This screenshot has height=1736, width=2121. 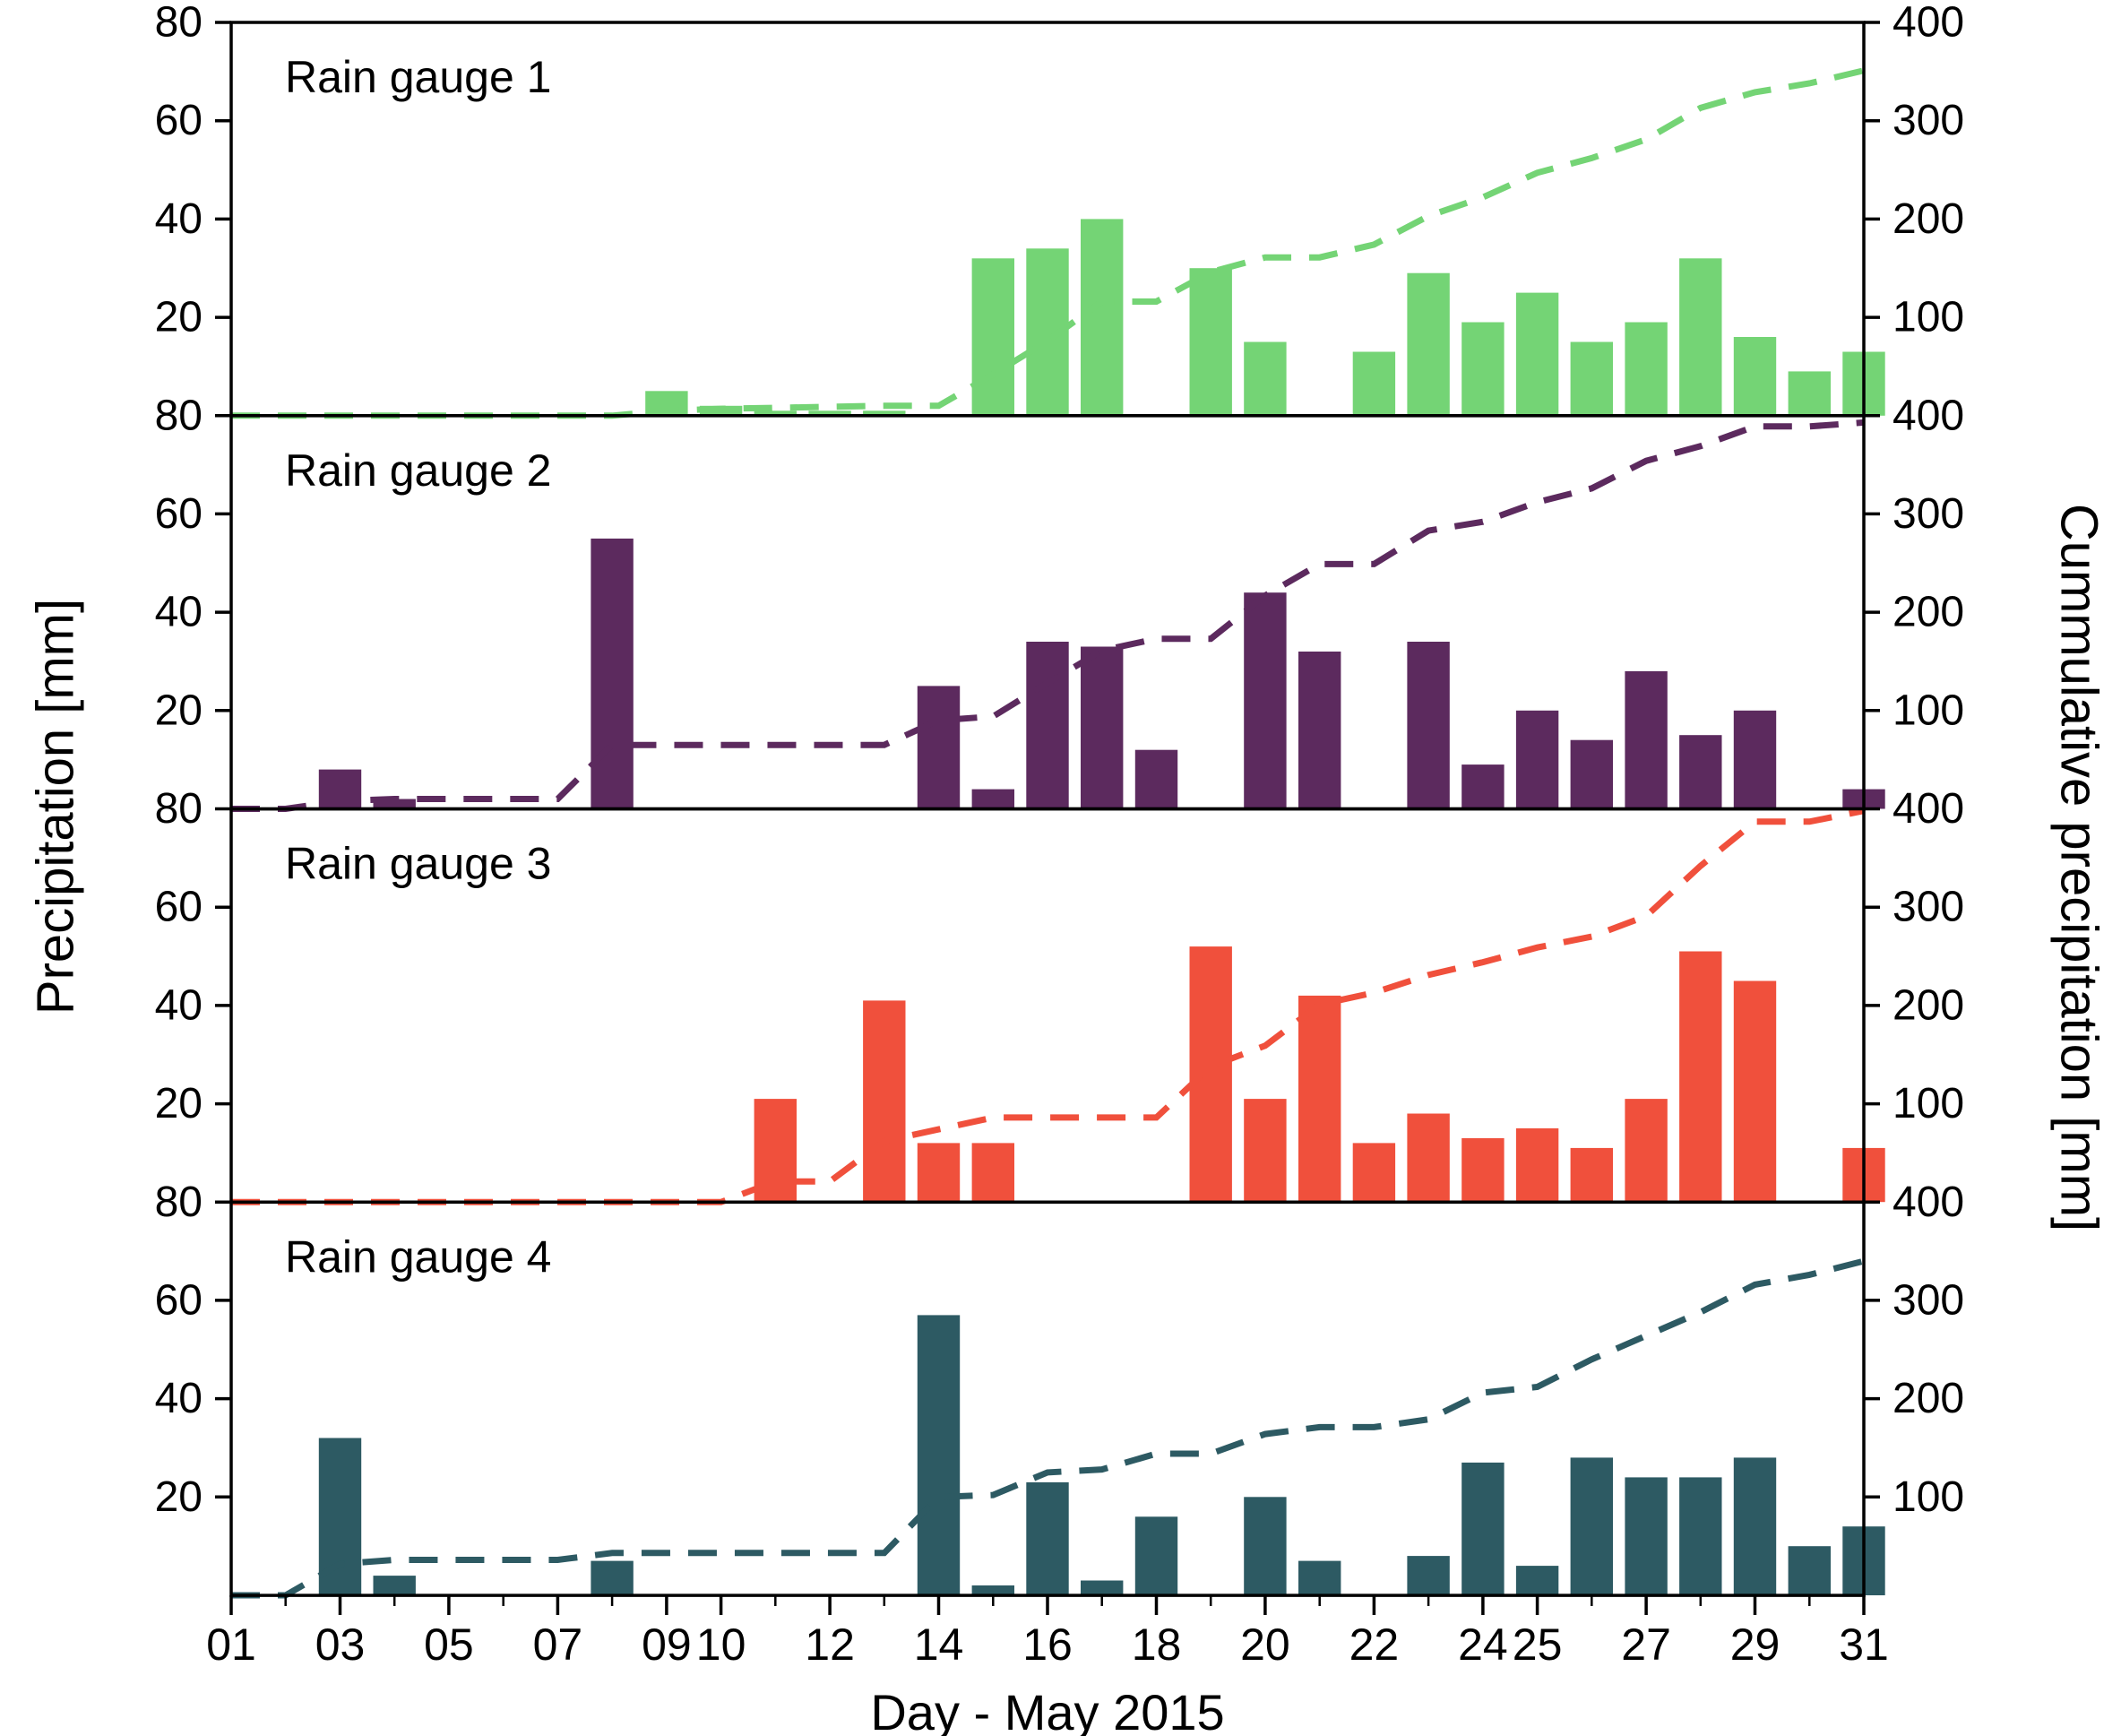 I want to click on x-tick-label: 29, so click(x=1755, y=1645).